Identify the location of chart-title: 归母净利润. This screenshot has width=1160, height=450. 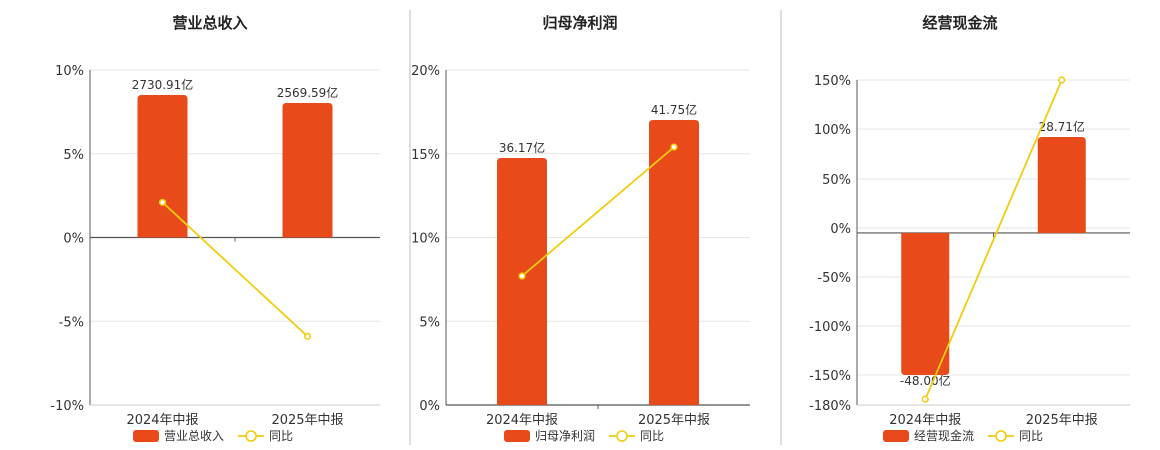
(579, 23).